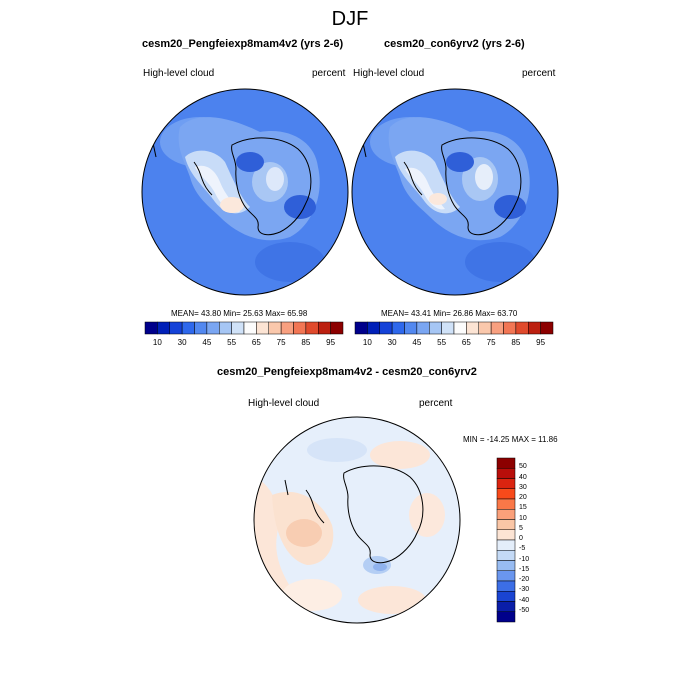 The width and height of the screenshot is (700, 700). I want to click on colorbar-tick-label: -15, so click(524, 569).